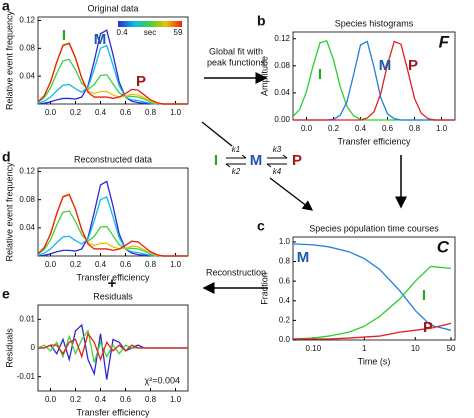 The height and width of the screenshot is (418, 474). What do you see at coordinates (285, 261) in the screenshot?
I see `y-tick-label: 0.8` at bounding box center [285, 261].